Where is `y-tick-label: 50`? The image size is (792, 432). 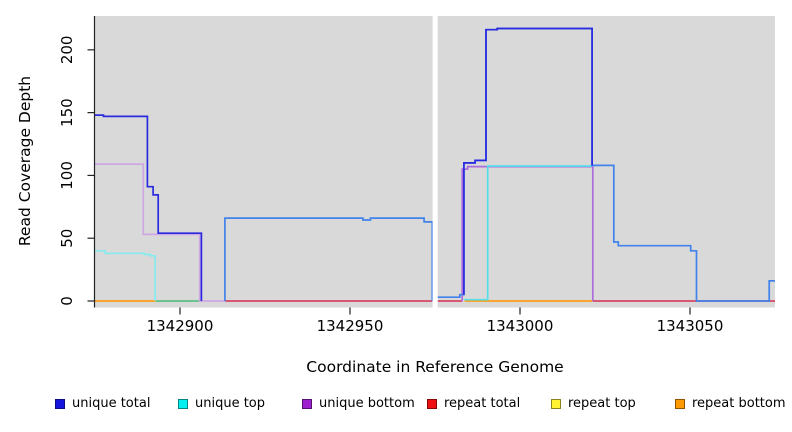 y-tick-label: 50 is located at coordinates (67, 238).